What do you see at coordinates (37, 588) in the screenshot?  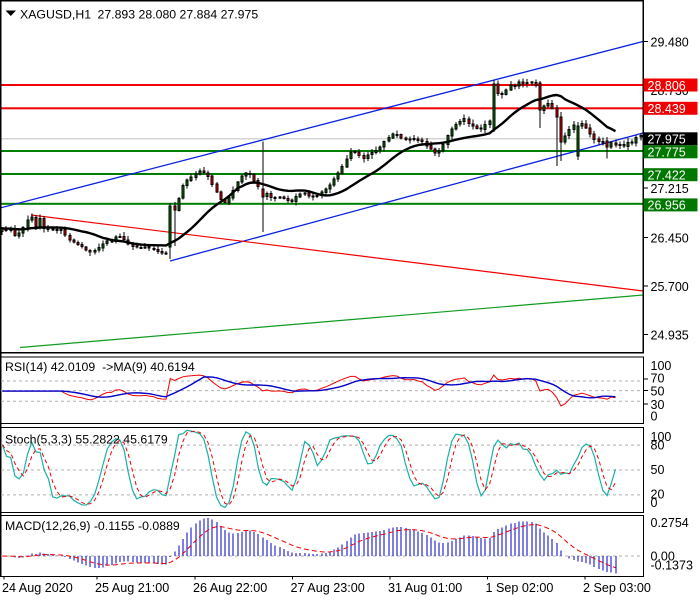 I see `svg-text: 24 Aug 2020` at bounding box center [37, 588].